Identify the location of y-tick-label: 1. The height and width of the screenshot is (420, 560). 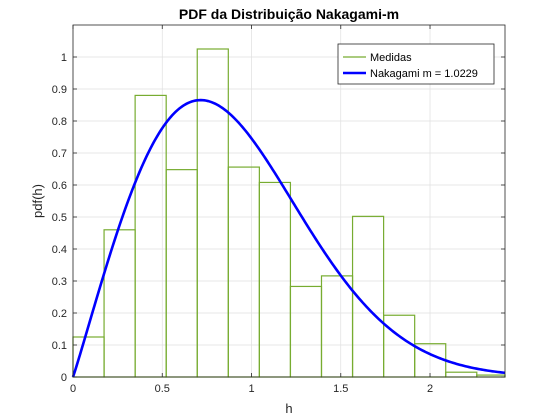
(64, 58).